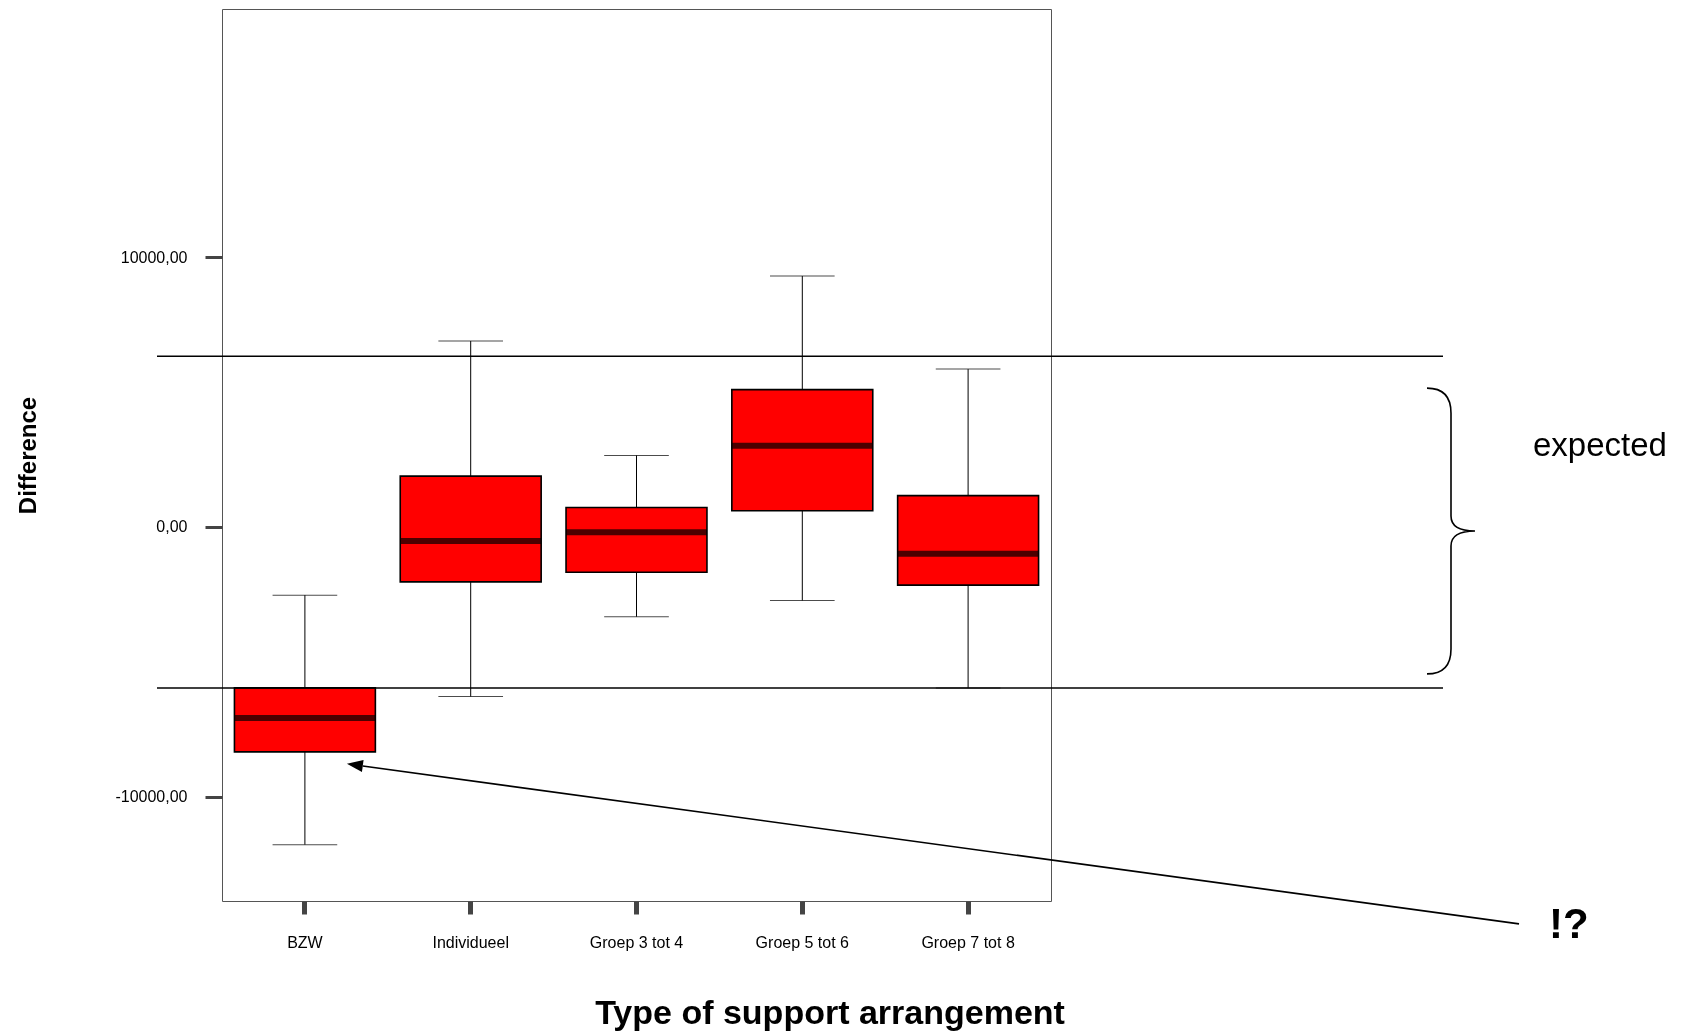 The height and width of the screenshot is (1033, 1695). Describe the element at coordinates (151, 797) in the screenshot. I see `y-tick-label: -10000,00` at that location.